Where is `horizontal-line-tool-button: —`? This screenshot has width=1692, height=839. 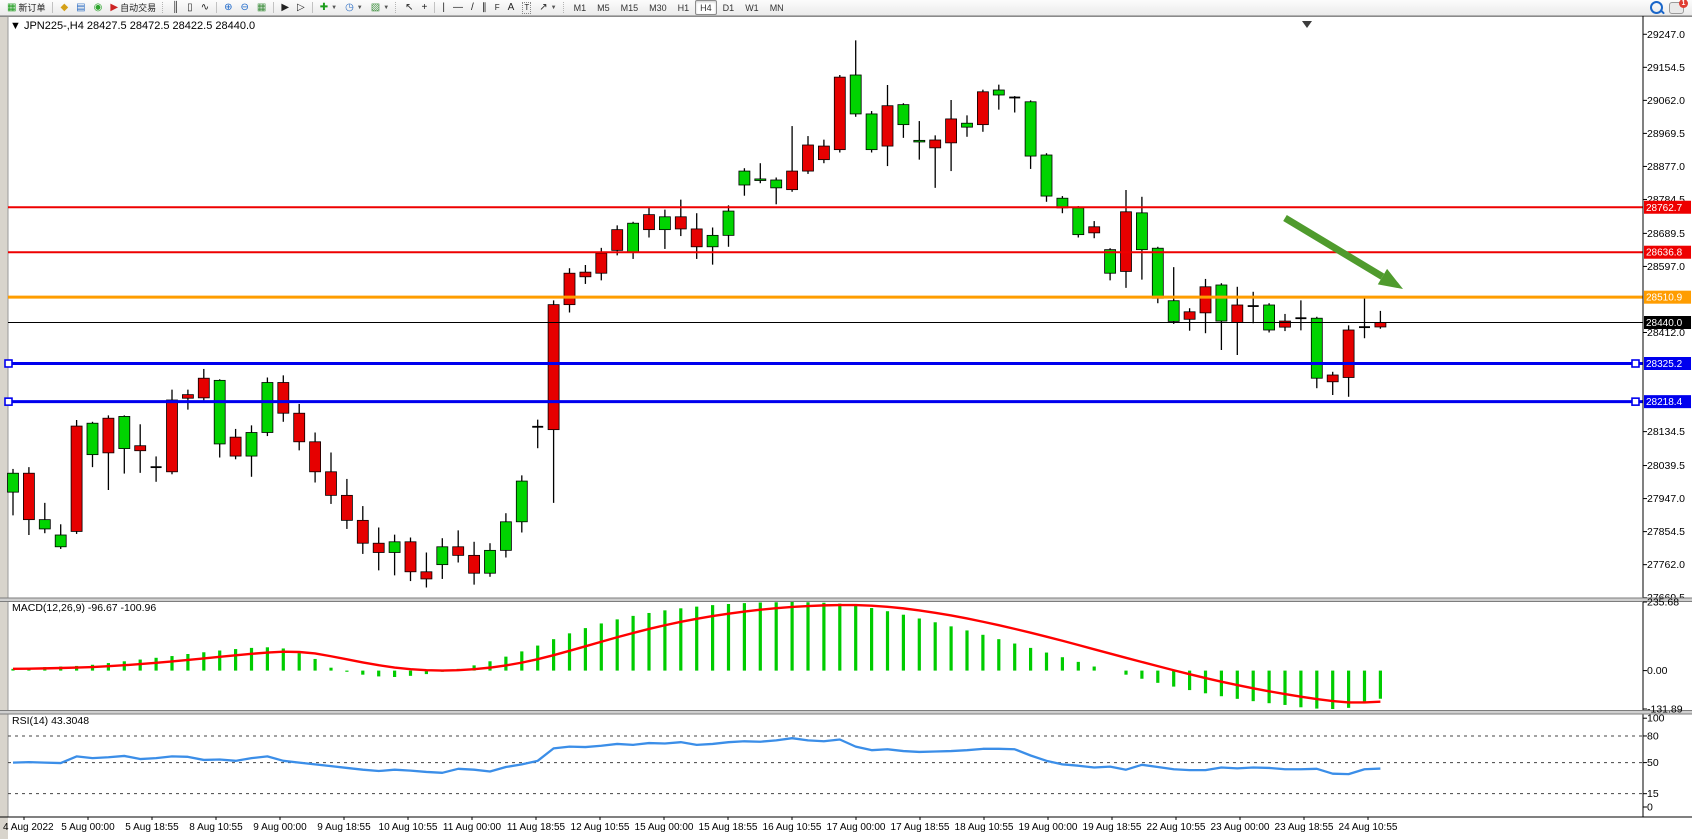
horizontal-line-tool-button: — is located at coordinates (458, 8).